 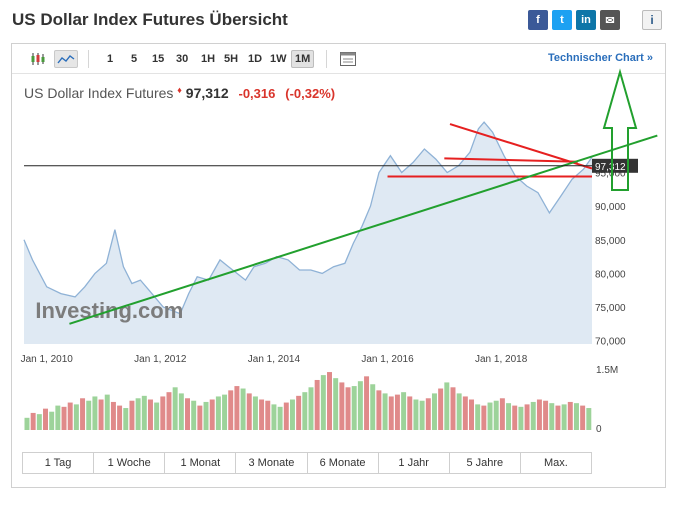 What do you see at coordinates (134, 59) in the screenshot?
I see `timeframe-5: 5` at bounding box center [134, 59].